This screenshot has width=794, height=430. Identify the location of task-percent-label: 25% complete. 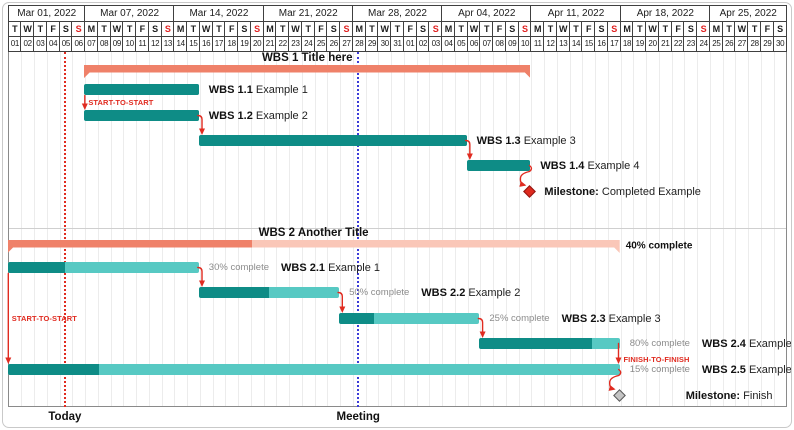
(519, 318).